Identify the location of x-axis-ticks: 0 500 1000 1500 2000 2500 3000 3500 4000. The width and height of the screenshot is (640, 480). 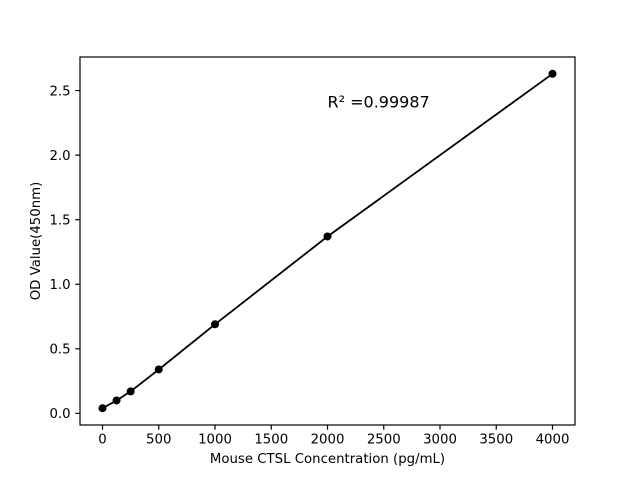
(333, 436).